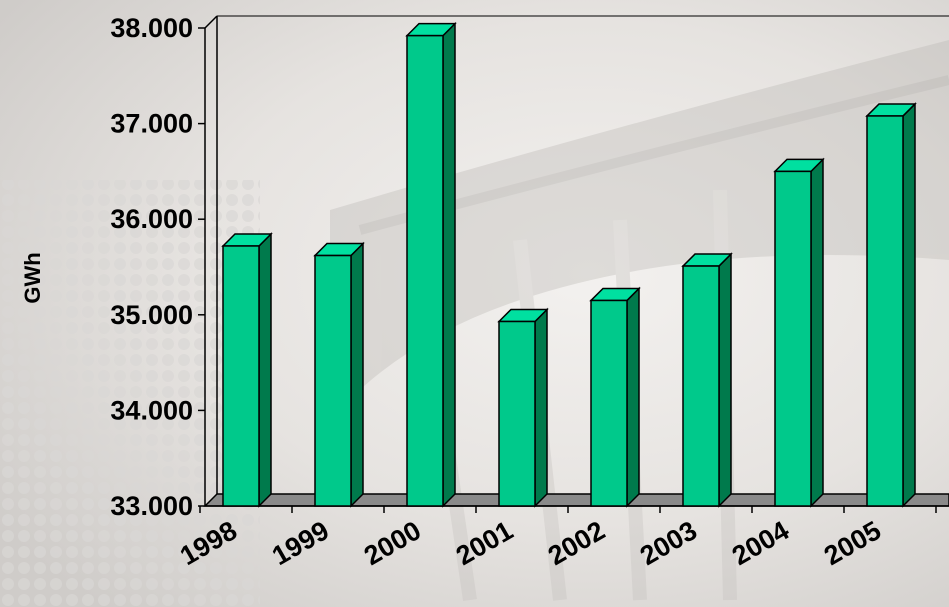  I want to click on bar-2004, so click(799, 332).